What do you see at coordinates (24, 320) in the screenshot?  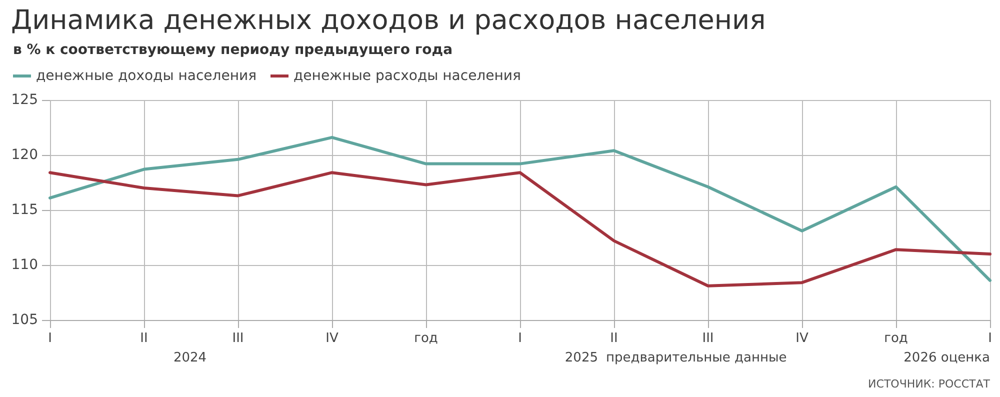 I see `y-tick-label: 105` at bounding box center [24, 320].